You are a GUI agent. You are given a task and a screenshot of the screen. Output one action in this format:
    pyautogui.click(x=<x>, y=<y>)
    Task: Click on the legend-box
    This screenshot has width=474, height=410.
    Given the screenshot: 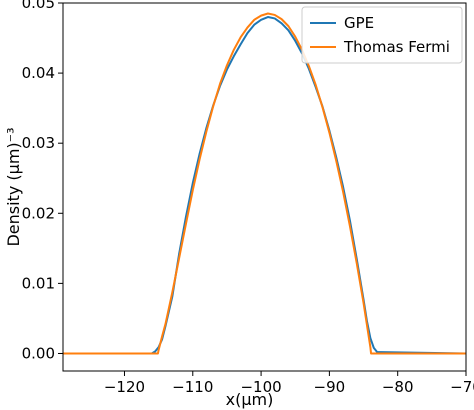 What is the action you would take?
    pyautogui.click(x=382, y=35)
    